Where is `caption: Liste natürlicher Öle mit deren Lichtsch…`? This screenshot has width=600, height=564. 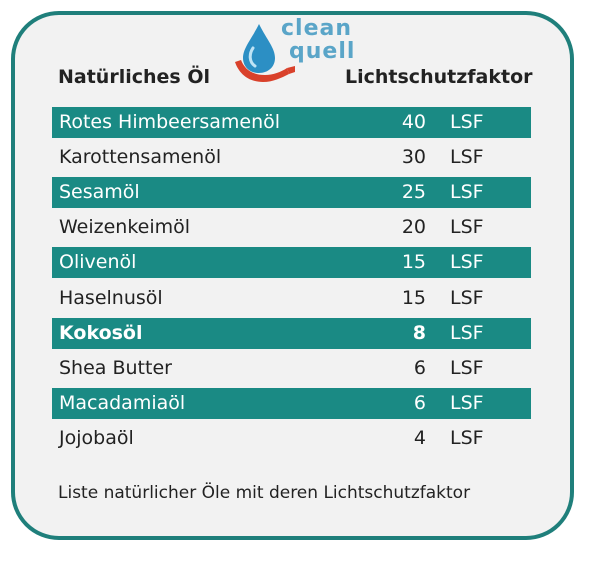
caption: Liste natürlicher Öle mit deren Lichtsch… is located at coordinates (264, 493).